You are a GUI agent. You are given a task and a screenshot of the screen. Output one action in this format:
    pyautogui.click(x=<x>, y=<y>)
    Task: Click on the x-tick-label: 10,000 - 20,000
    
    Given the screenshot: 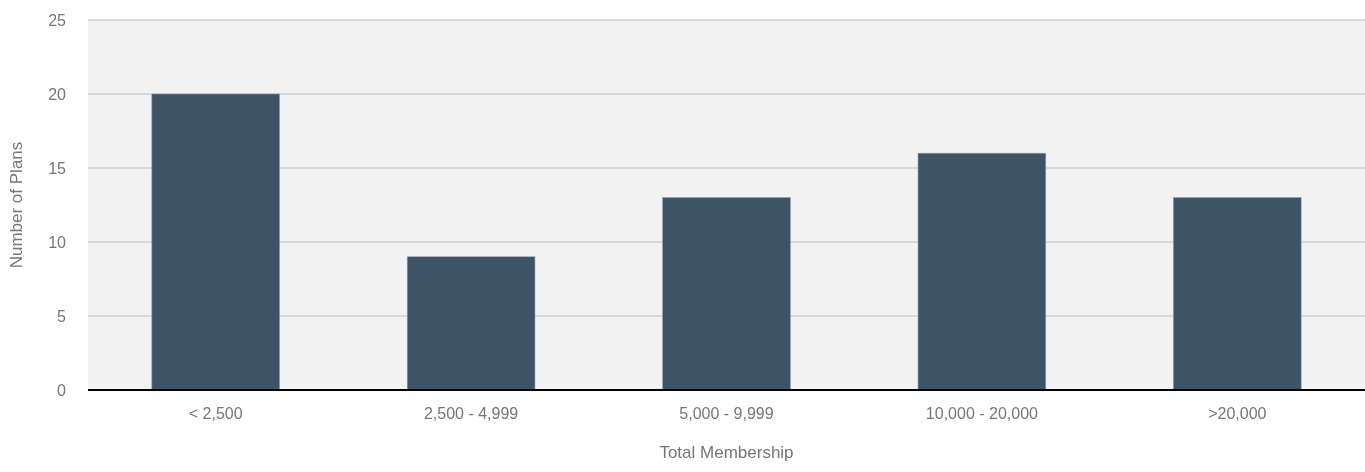 What is the action you would take?
    pyautogui.click(x=982, y=414)
    